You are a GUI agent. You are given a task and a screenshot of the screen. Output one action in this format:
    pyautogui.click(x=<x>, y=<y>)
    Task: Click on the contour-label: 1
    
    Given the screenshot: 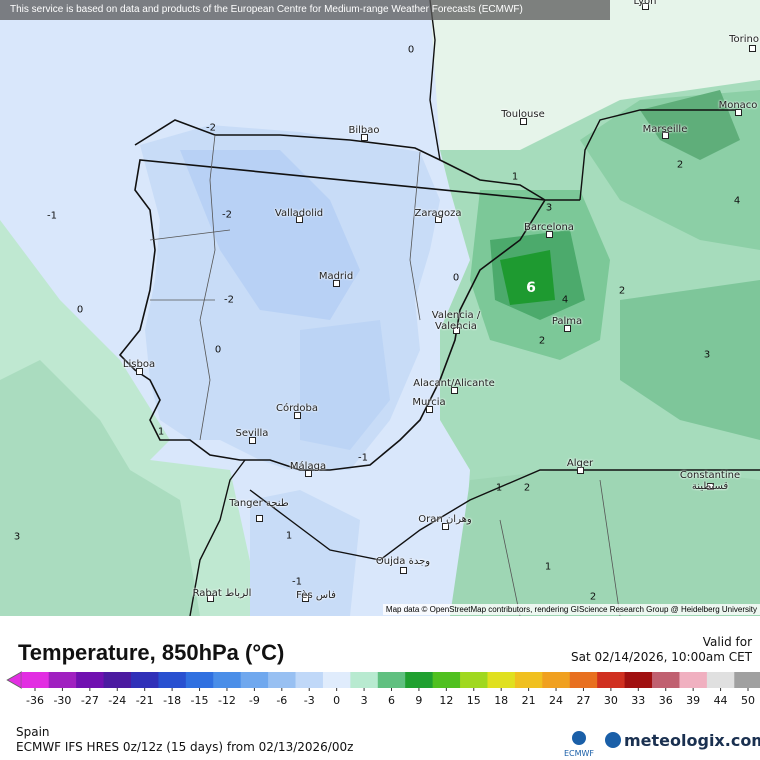 What is the action you would take?
    pyautogui.click(x=161, y=432)
    